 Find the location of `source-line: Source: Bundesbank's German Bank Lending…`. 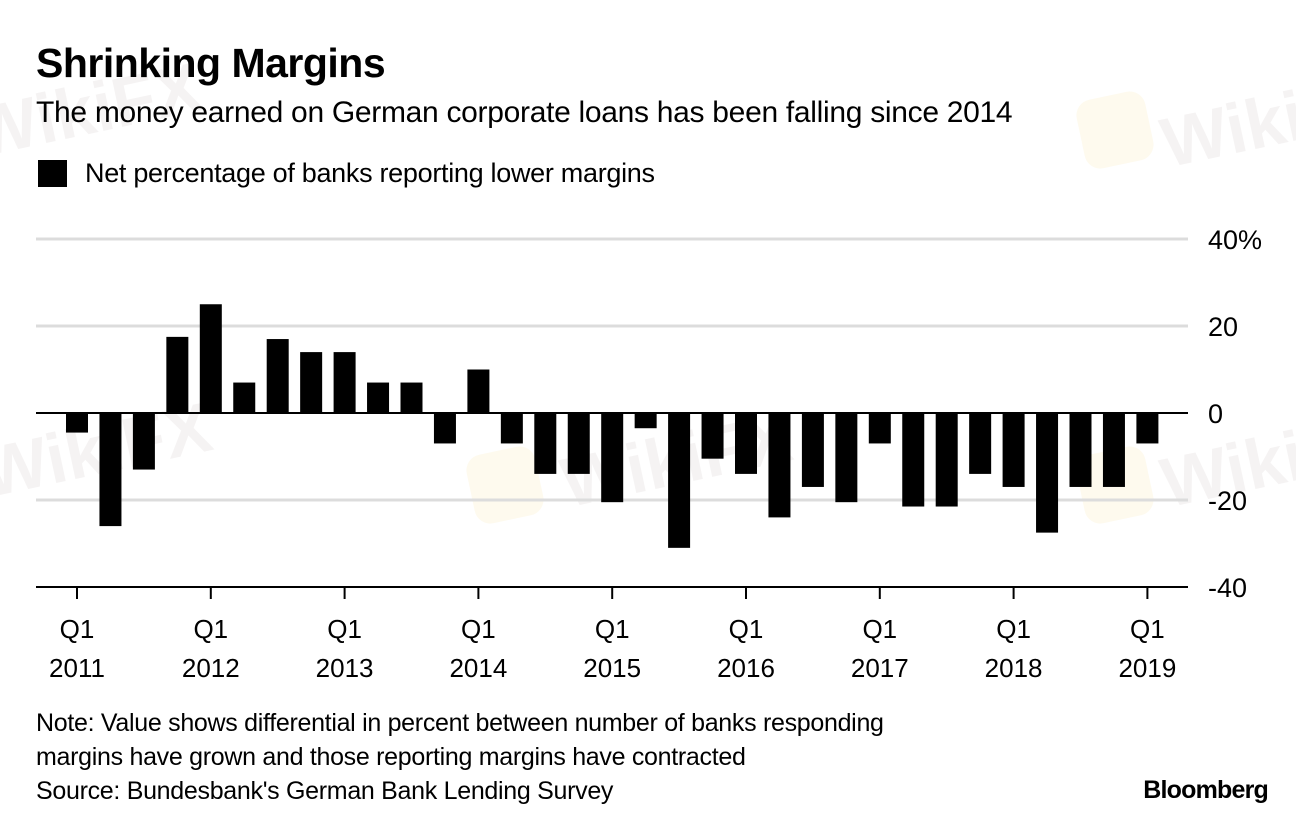

source-line: Source: Bundesbank's German Bank Lending… is located at coordinates (325, 791).